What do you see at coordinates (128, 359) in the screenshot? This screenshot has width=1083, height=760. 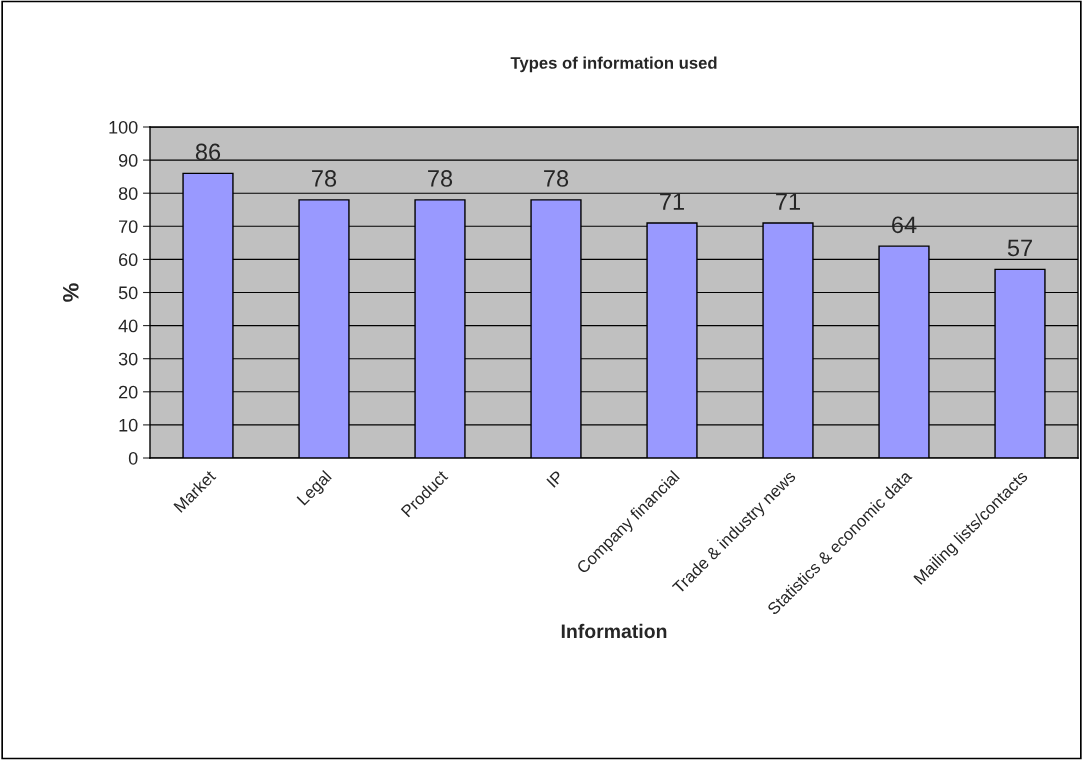 I see `y-tick-label: 30` at bounding box center [128, 359].